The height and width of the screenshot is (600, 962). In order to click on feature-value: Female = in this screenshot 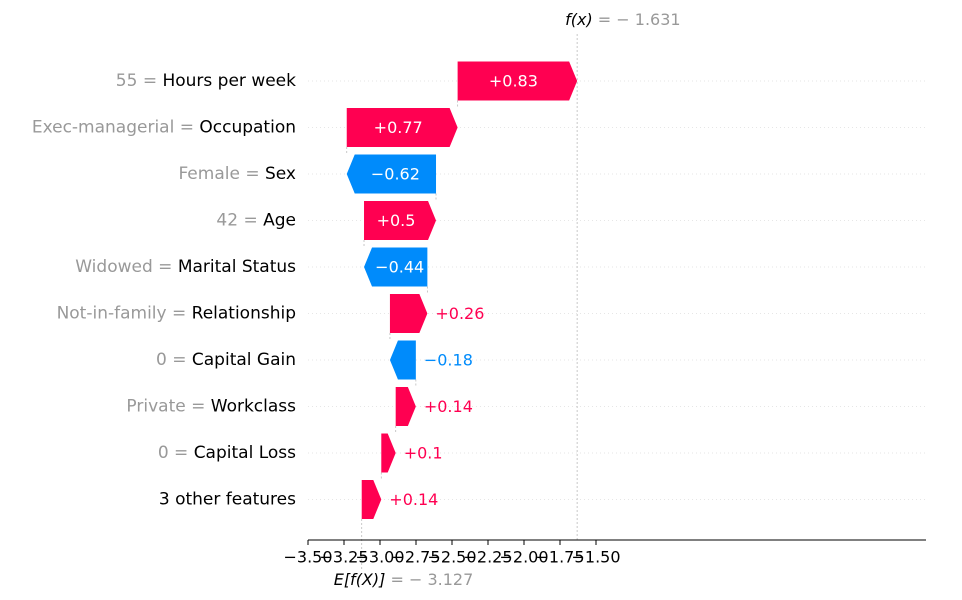, I will do `click(221, 174)`.